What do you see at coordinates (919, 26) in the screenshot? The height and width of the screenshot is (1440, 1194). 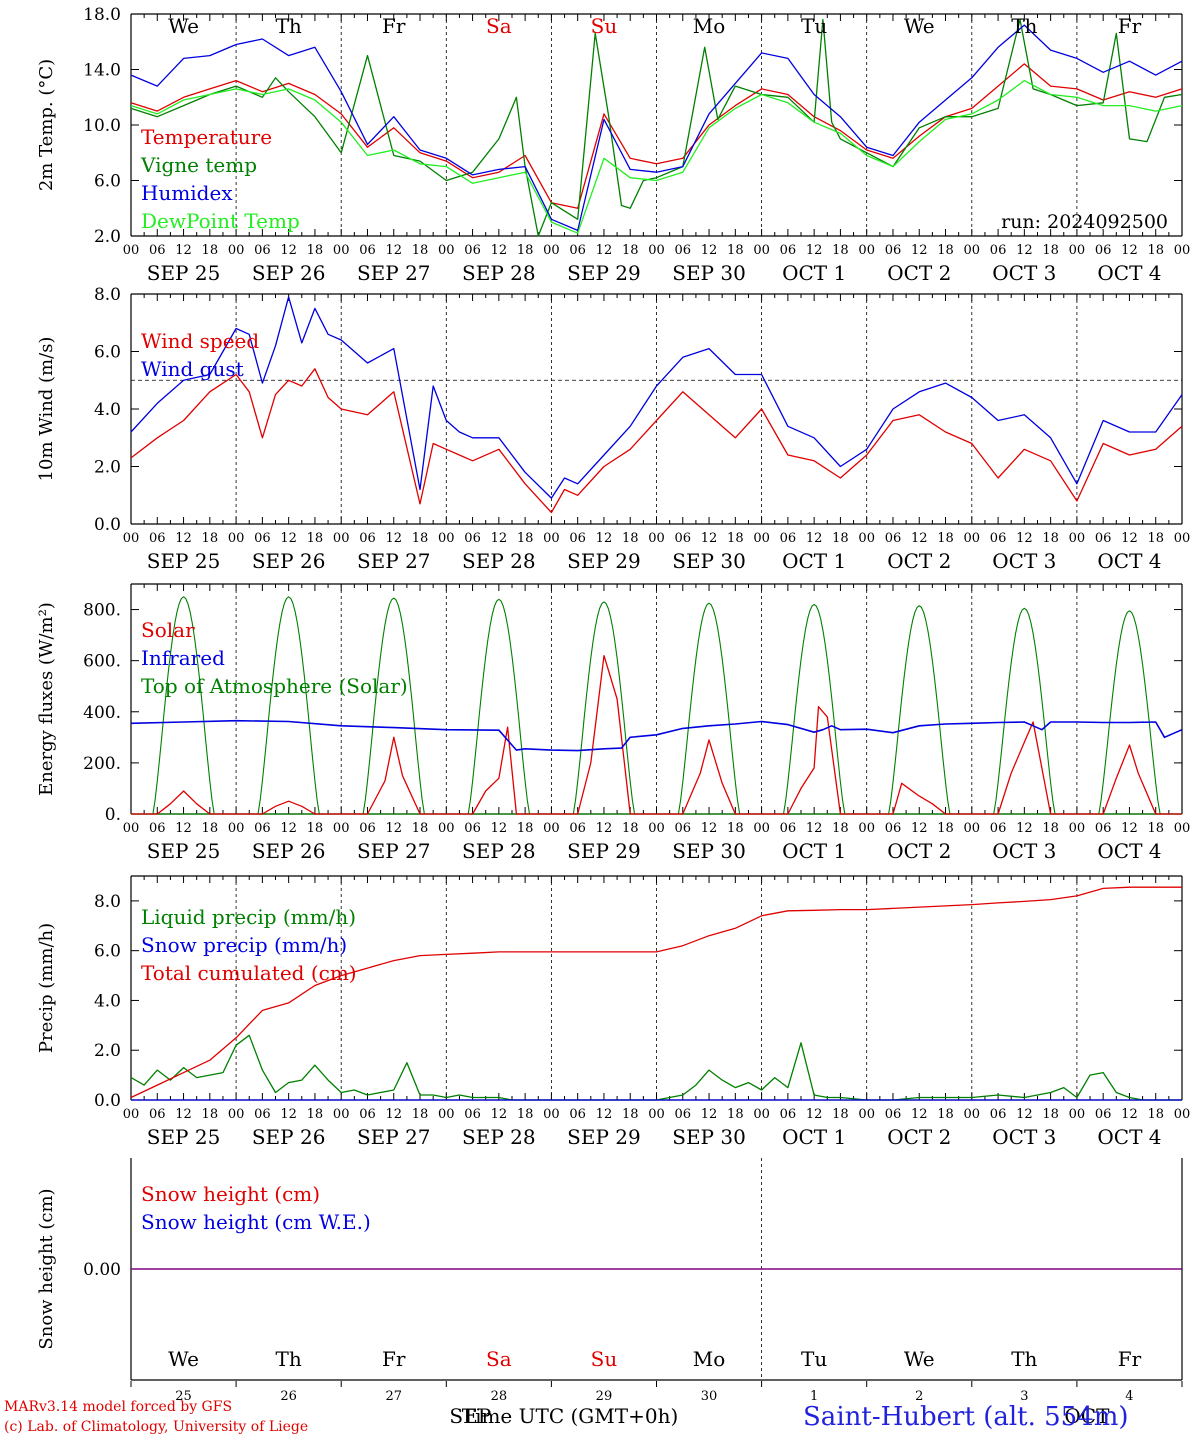 I see `temp-weekday-label: We` at bounding box center [919, 26].